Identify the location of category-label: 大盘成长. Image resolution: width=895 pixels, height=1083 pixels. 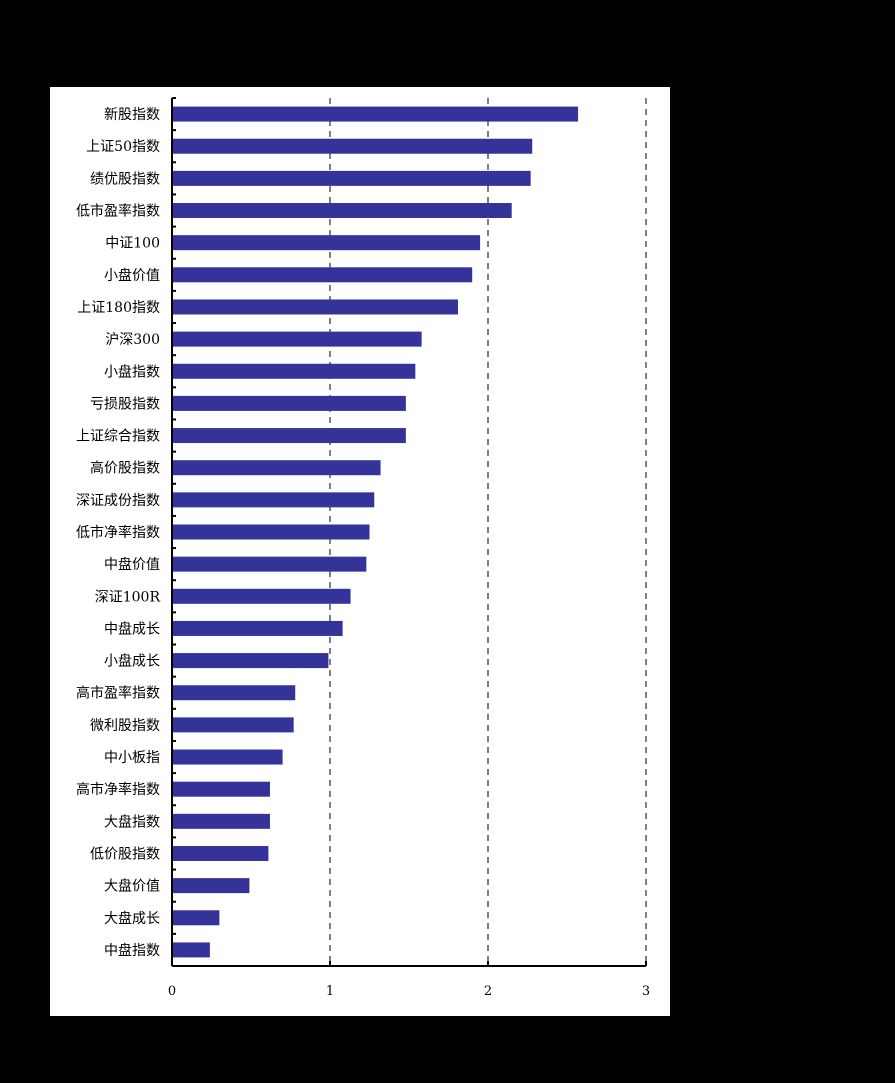
(132, 918).